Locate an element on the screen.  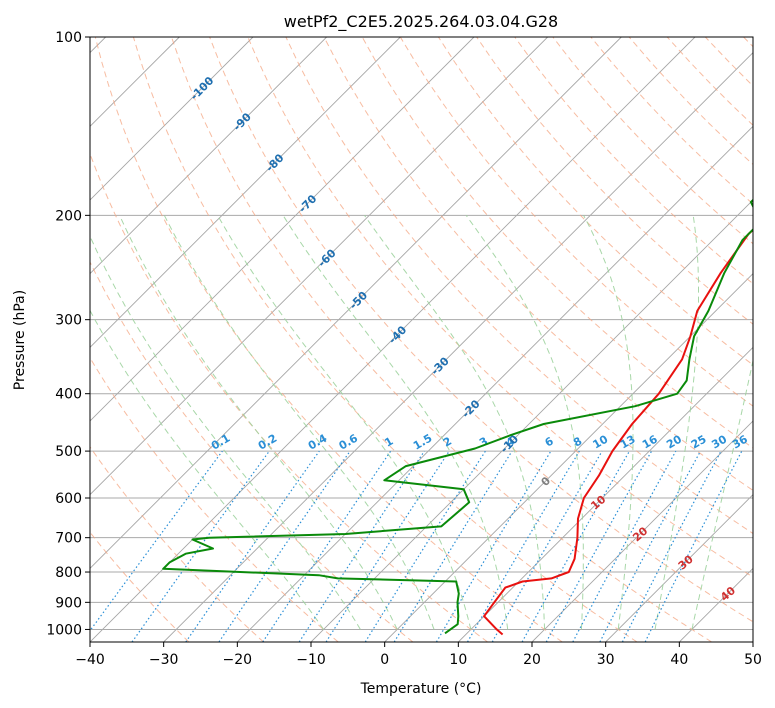
x-tick-label: −30 is located at coordinates (164, 660).